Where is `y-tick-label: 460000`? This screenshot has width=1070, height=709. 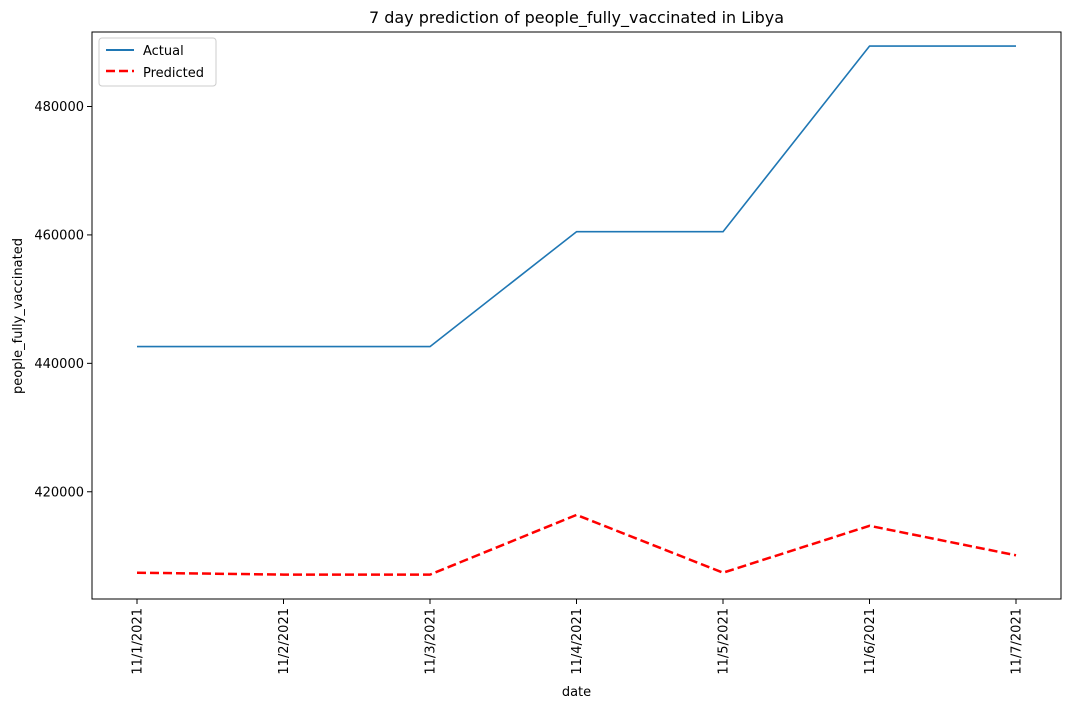
y-tick-label: 460000 is located at coordinates (59, 235).